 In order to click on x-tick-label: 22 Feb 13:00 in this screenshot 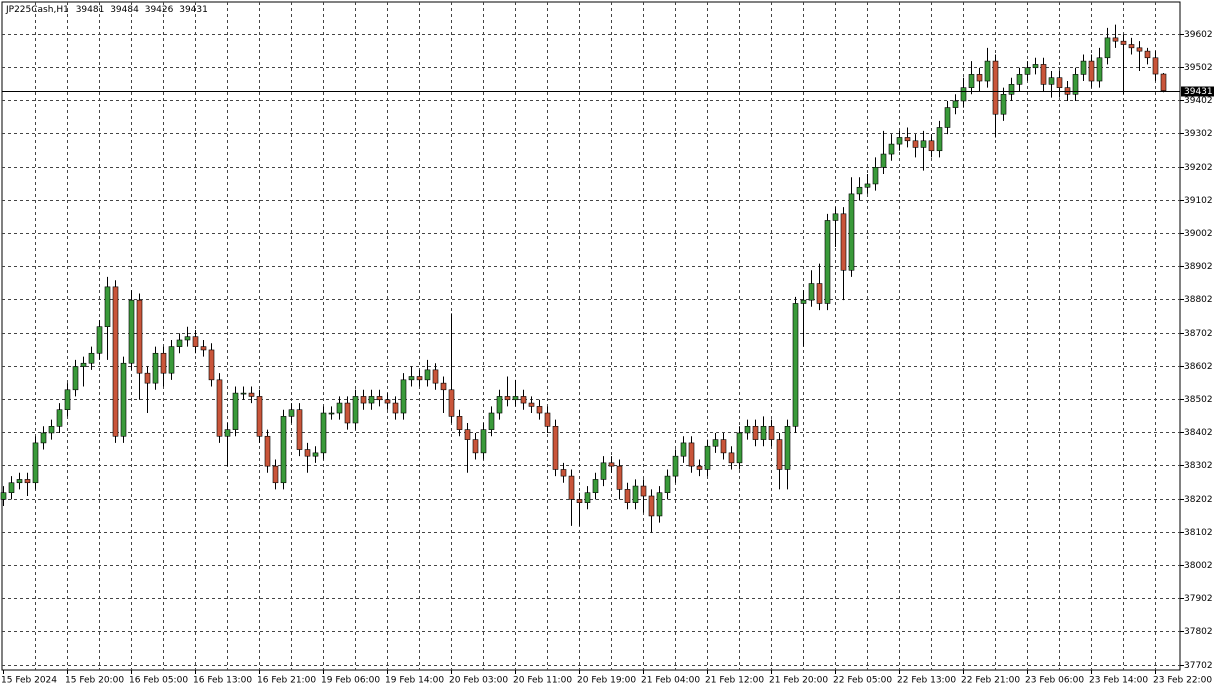, I will do `click(926, 681)`.